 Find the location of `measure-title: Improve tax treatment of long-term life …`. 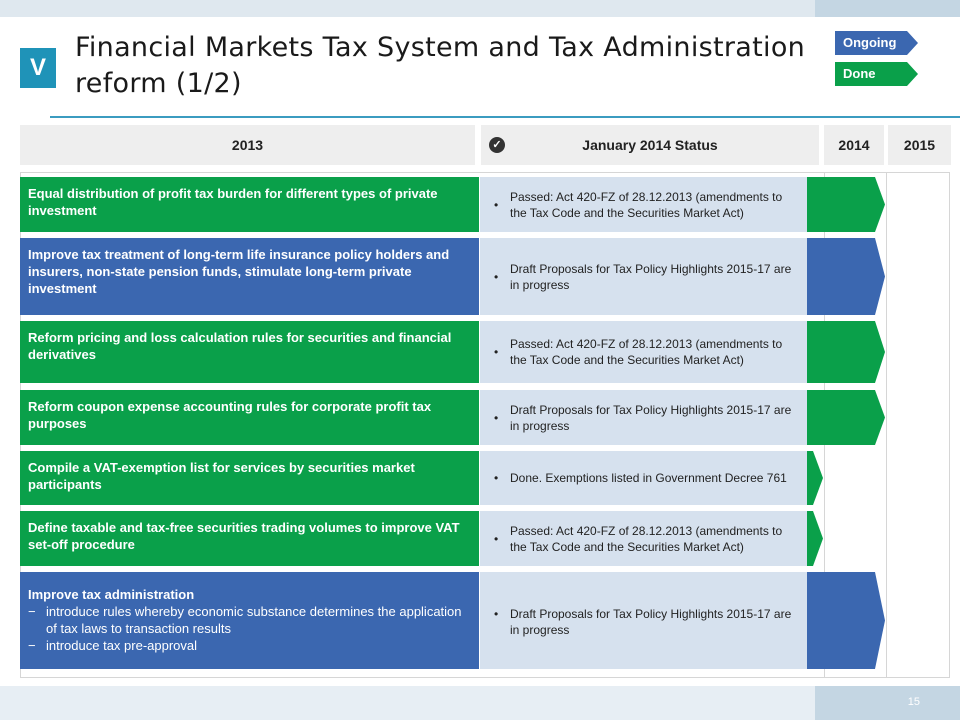

measure-title: Improve tax treatment of long-term life … is located at coordinates (239, 271).